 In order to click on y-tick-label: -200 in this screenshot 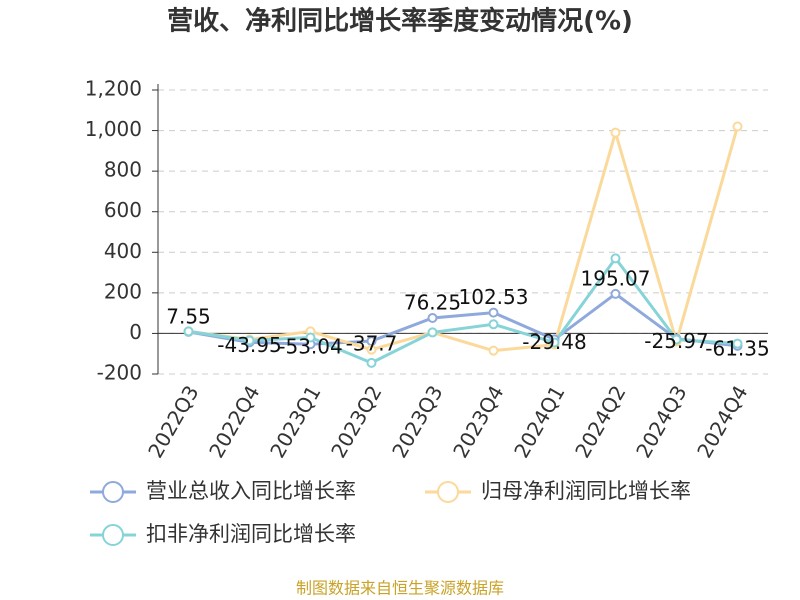, I will do `click(119, 373)`.